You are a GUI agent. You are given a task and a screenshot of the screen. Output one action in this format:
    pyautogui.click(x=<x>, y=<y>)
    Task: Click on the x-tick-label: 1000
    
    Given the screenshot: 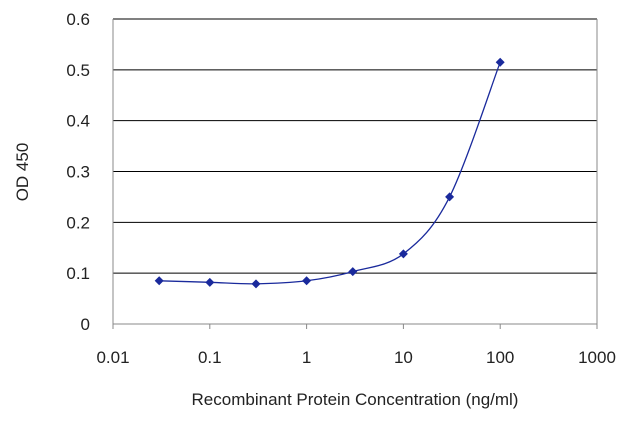 What is the action you would take?
    pyautogui.click(x=597, y=357)
    